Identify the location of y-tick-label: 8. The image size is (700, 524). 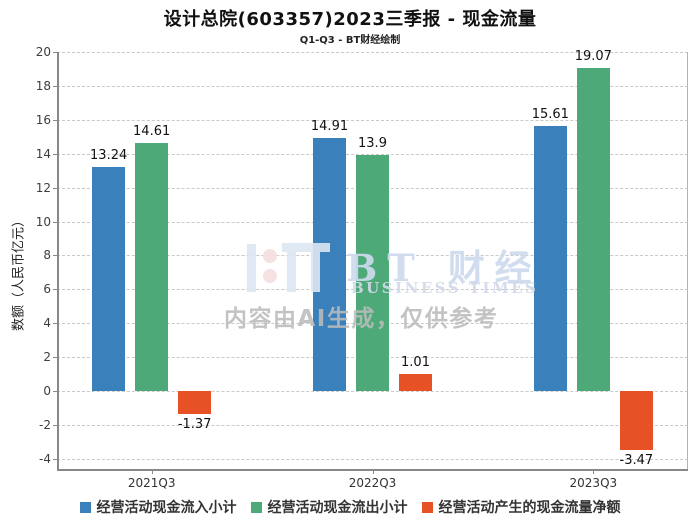
(47, 255).